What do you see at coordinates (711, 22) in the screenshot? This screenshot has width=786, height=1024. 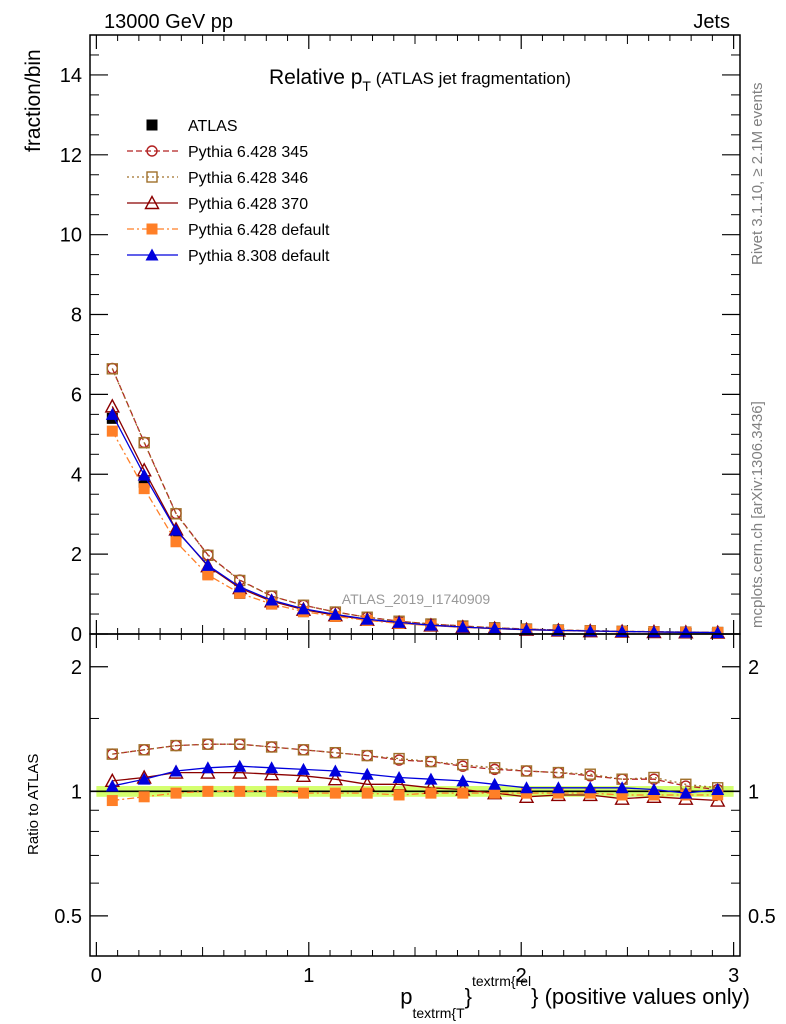 I see `process-label: Jets` at bounding box center [711, 22].